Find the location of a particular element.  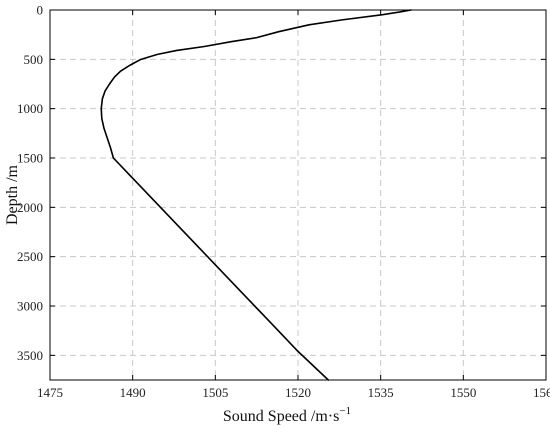

x-tick-label-1475: 1475 is located at coordinates (50, 392).